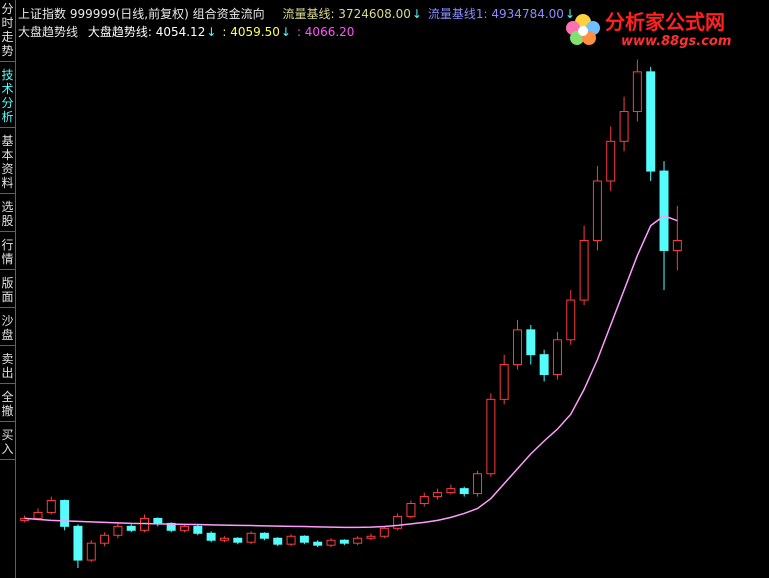 The height and width of the screenshot is (578, 769). Describe the element at coordinates (665, 22) in the screenshot. I see `logo-name: 分析家公式网` at that location.